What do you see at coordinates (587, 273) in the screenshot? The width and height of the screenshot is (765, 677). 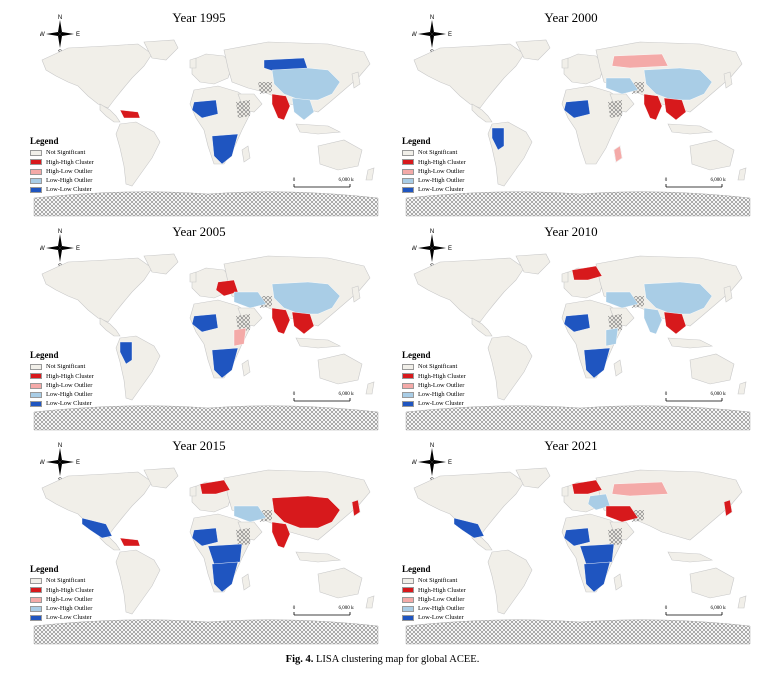 I see `region-europe-north` at bounding box center [587, 273].